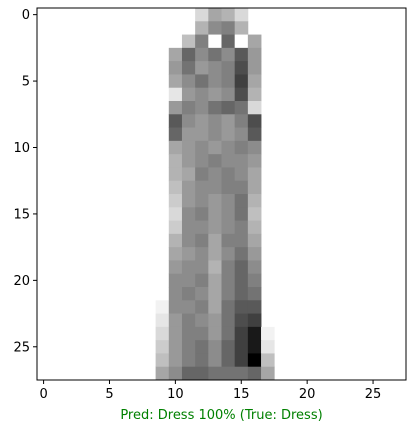  Describe the element at coordinates (21, 281) in the screenshot. I see `y-tick-label: 20` at that location.